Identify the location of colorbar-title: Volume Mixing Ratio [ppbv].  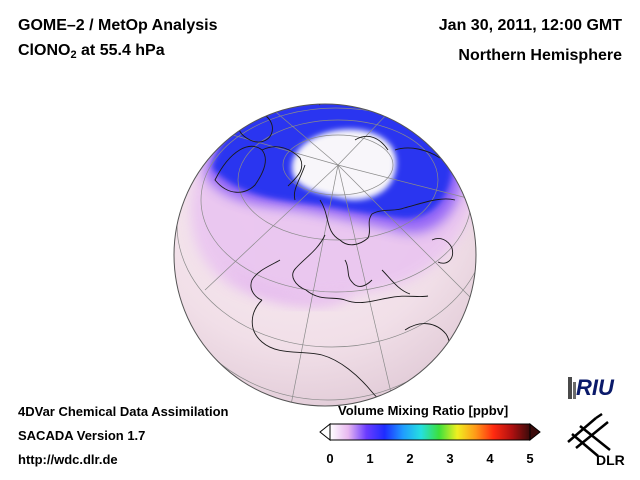
(423, 410).